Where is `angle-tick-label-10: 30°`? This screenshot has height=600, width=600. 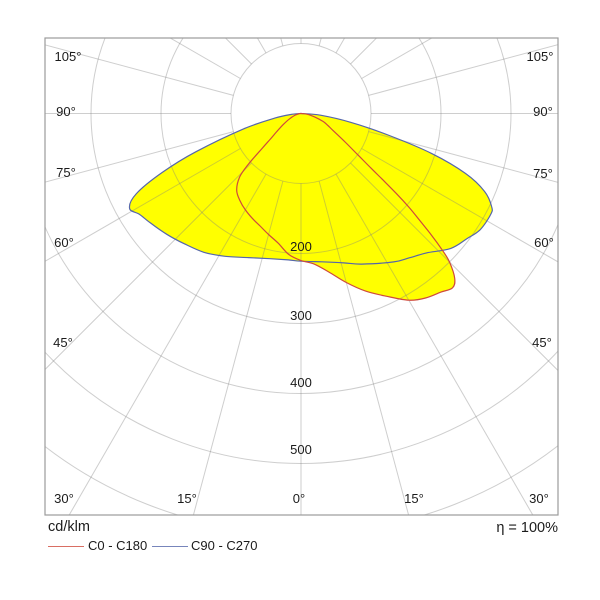
angle-tick-label-10: 30° is located at coordinates (64, 498).